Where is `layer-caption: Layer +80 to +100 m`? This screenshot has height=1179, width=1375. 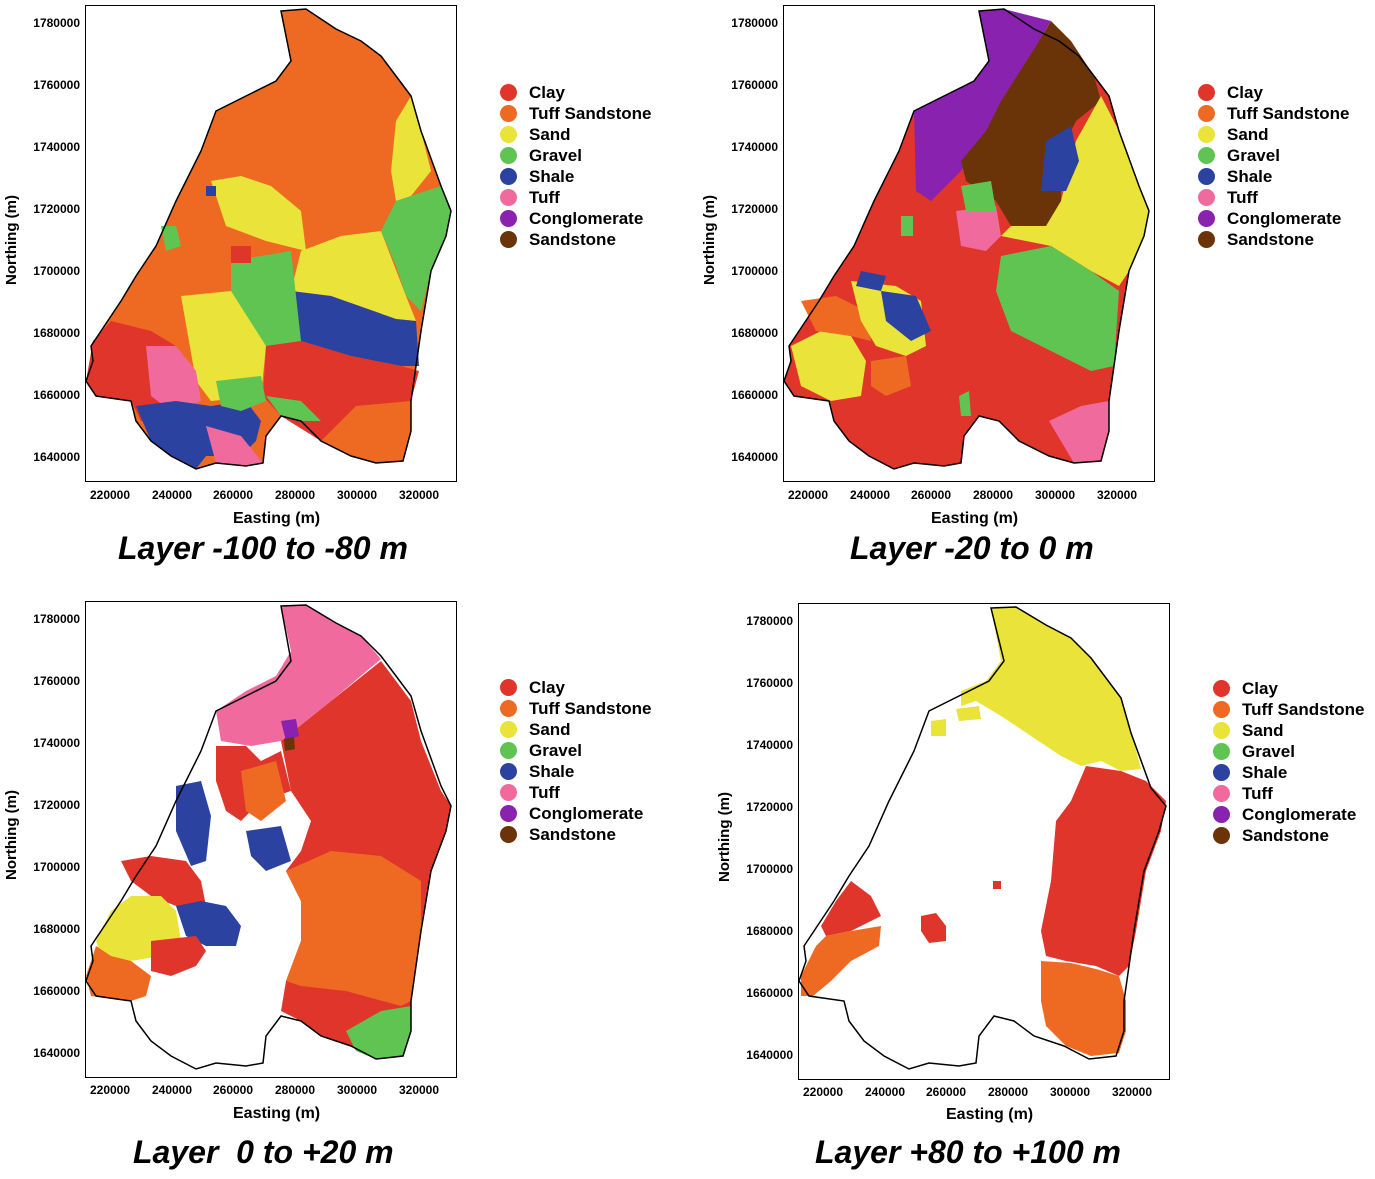 layer-caption: Layer +80 to +100 m is located at coordinates (968, 1152).